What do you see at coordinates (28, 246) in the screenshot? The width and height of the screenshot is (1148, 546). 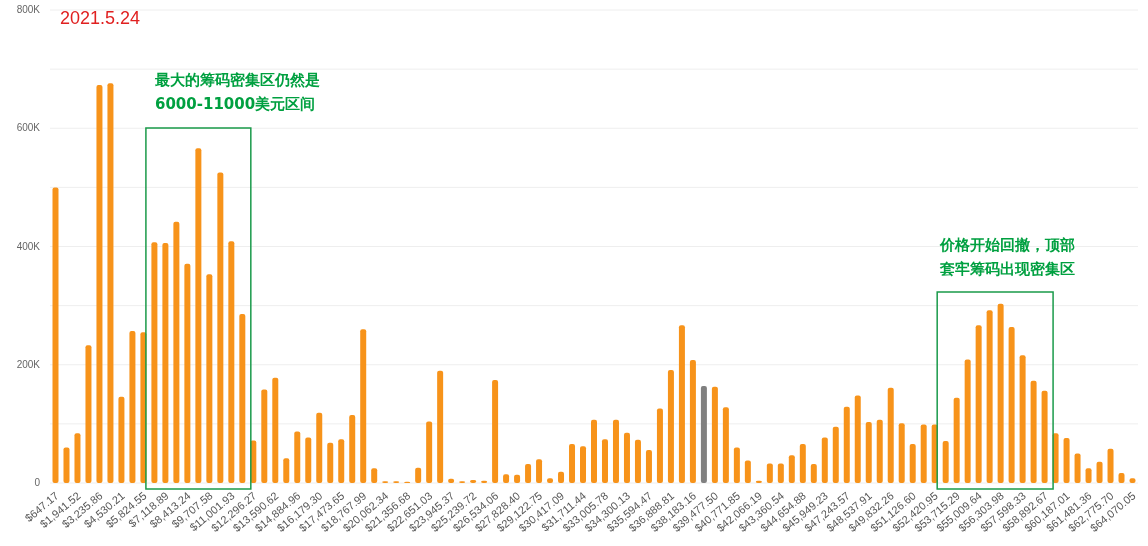 I see `y-tick-label: 400K` at bounding box center [28, 246].